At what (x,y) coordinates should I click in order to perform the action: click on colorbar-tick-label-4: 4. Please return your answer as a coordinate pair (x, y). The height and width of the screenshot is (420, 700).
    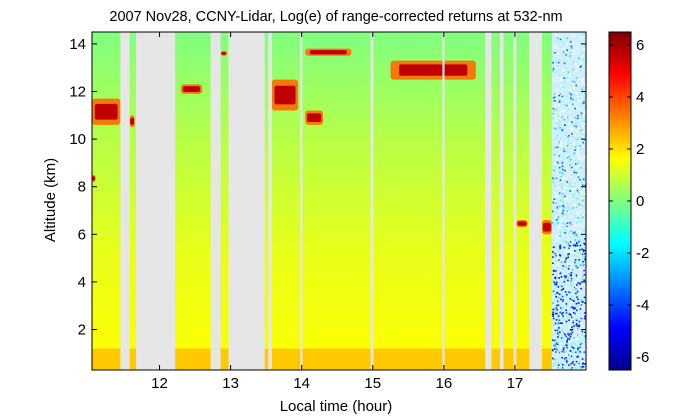
    Looking at the image, I should click on (640, 97).